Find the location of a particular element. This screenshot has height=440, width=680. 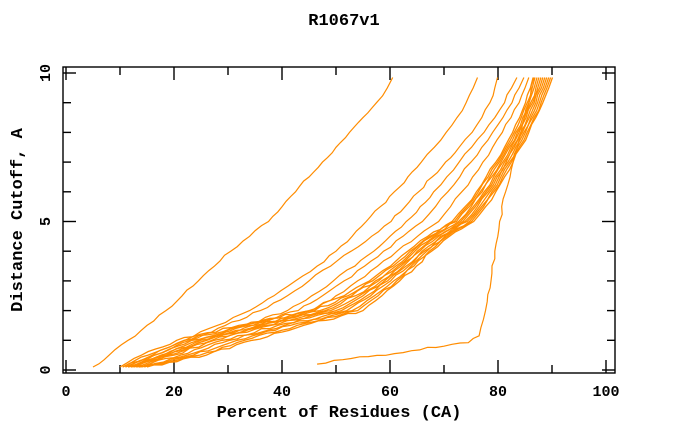

y-tick-label: 5 is located at coordinates (46, 221).